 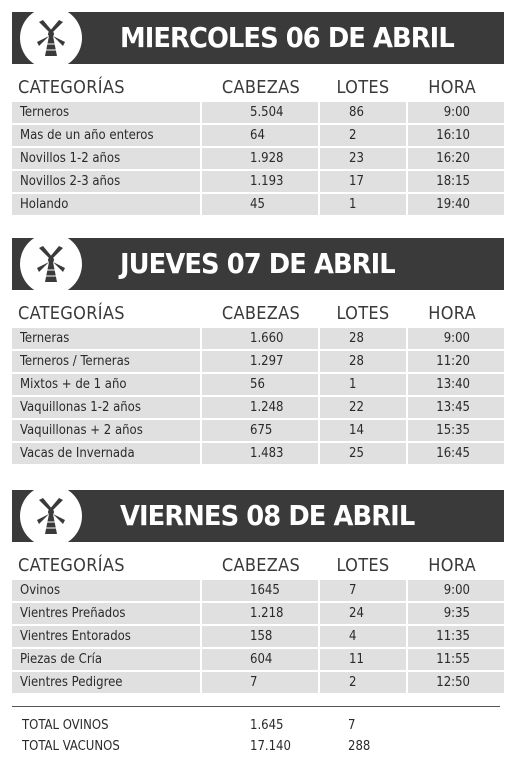 What do you see at coordinates (267, 515) in the screenshot?
I see `day-title: VIERNES 08 DE ABRIL` at bounding box center [267, 515].